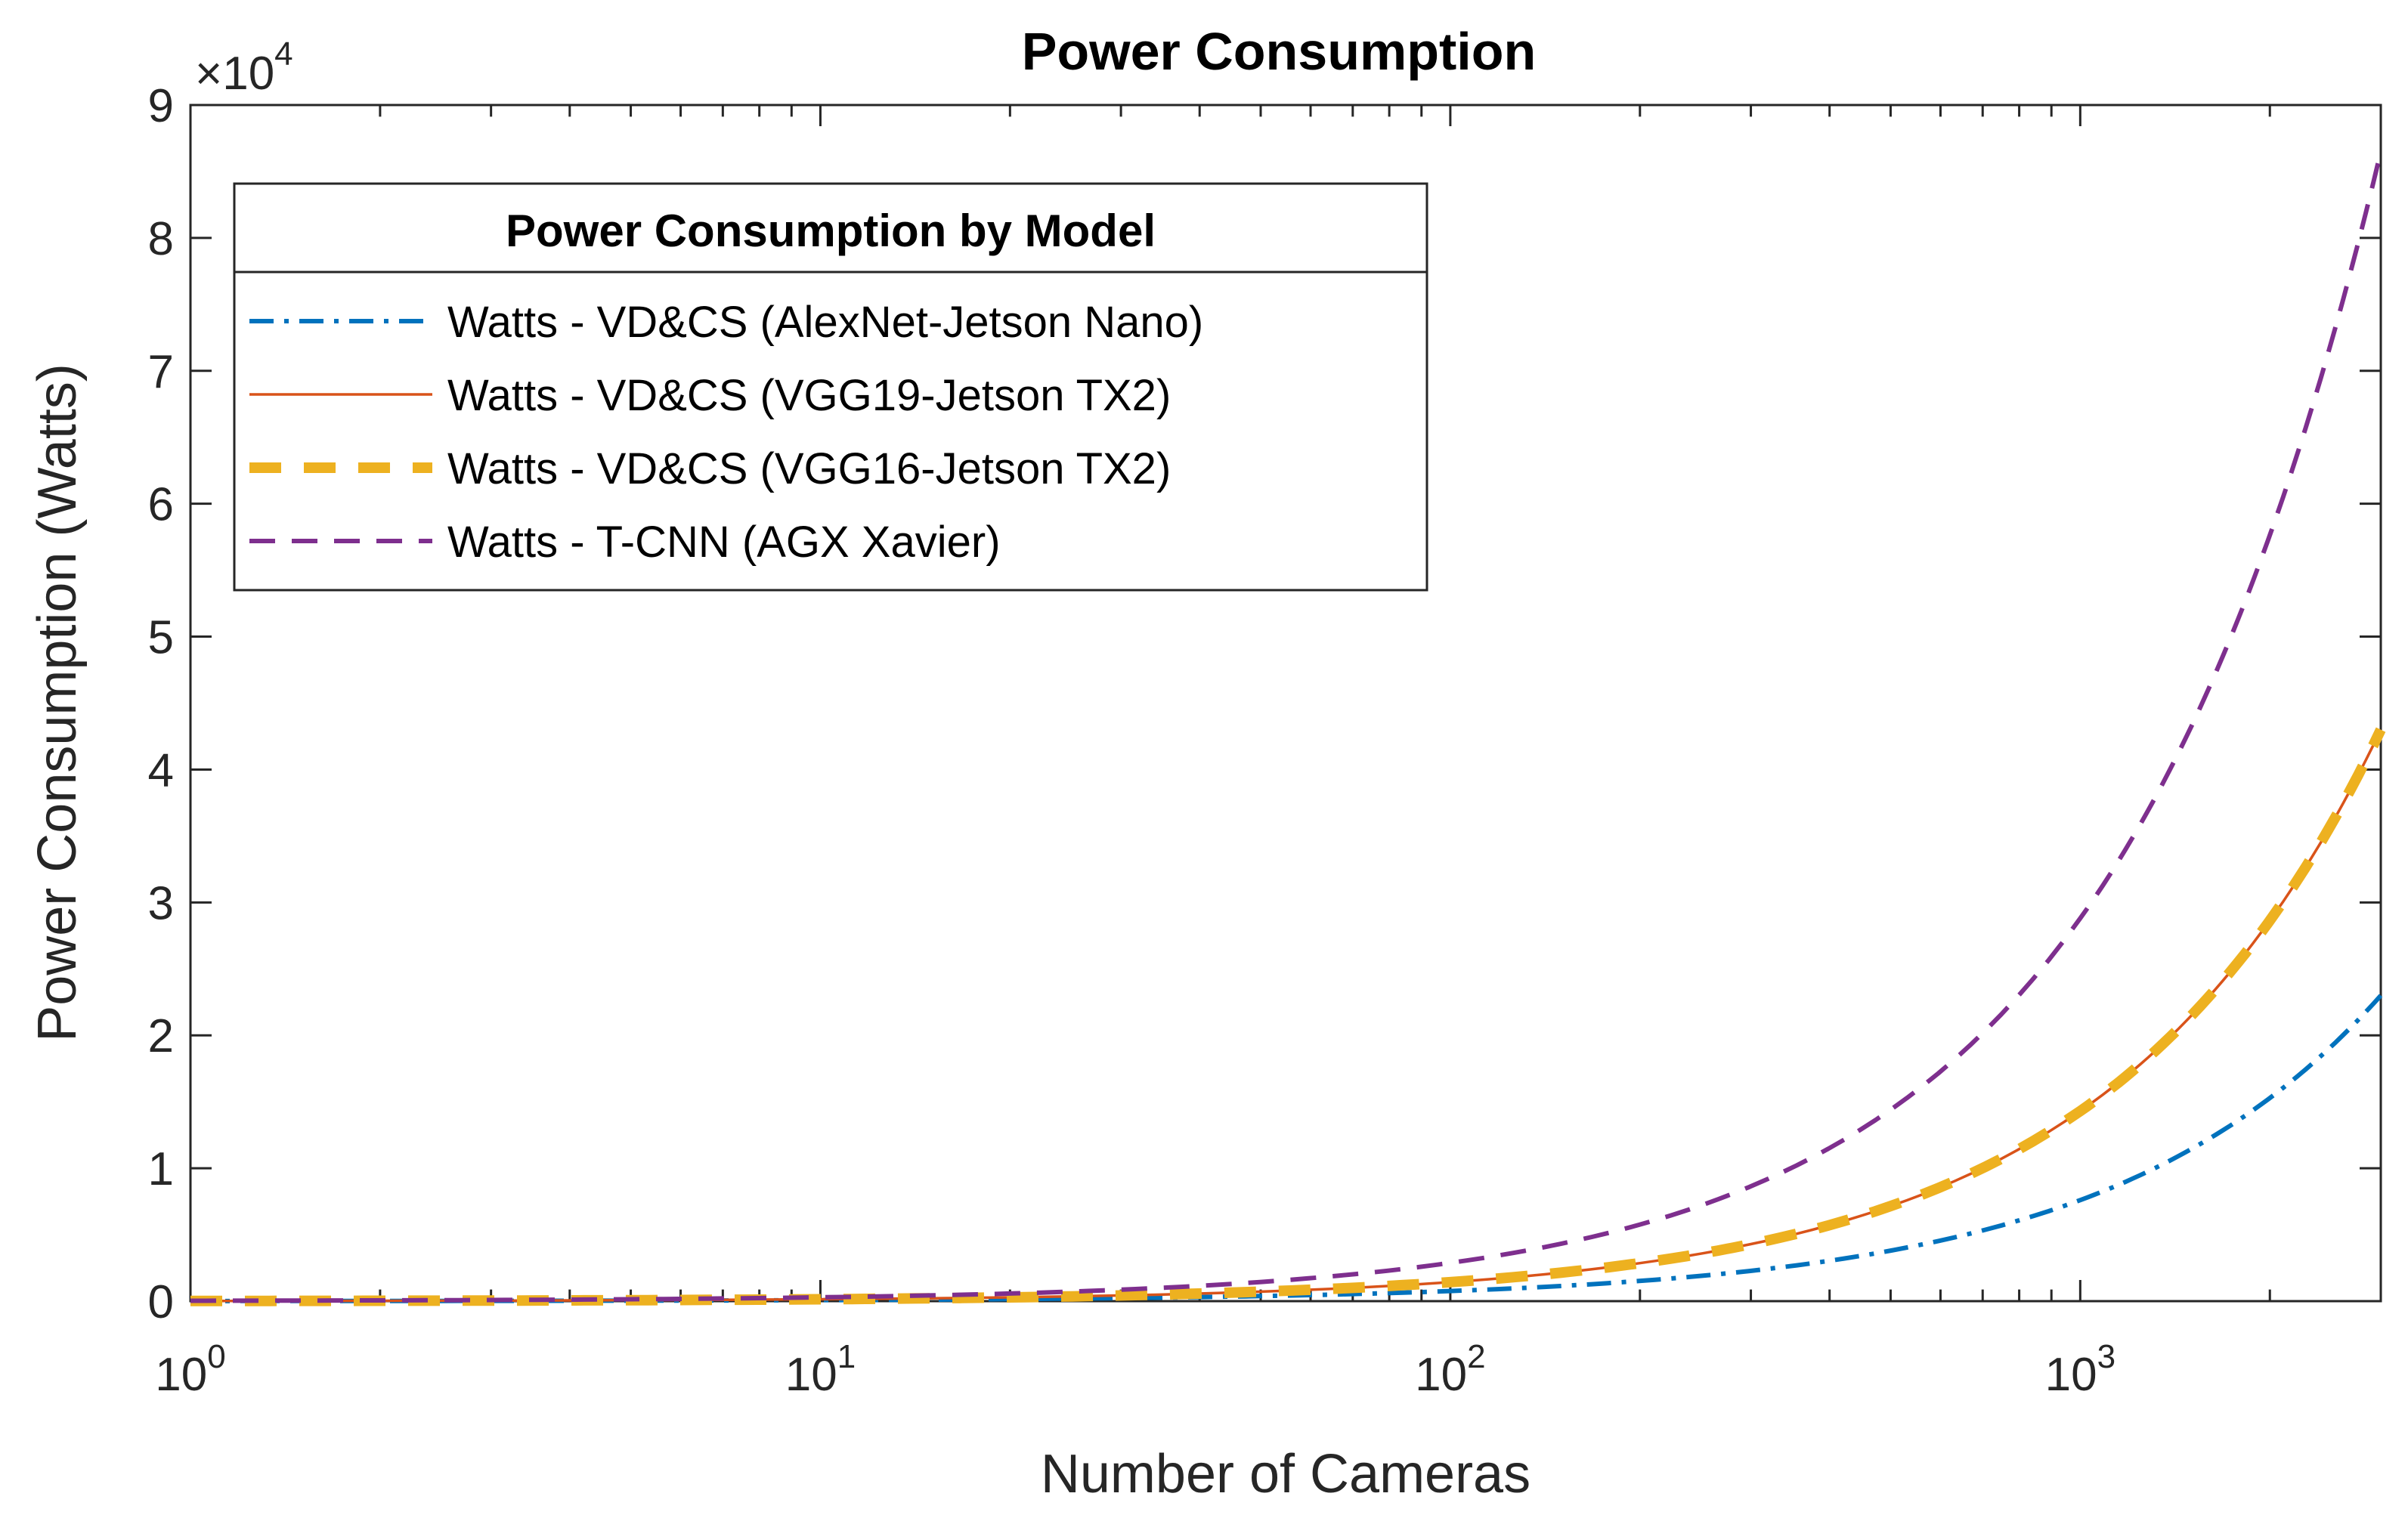  Describe the element at coordinates (57, 702) in the screenshot. I see `y-axis-label: Power Consumption (Watts)` at that location.